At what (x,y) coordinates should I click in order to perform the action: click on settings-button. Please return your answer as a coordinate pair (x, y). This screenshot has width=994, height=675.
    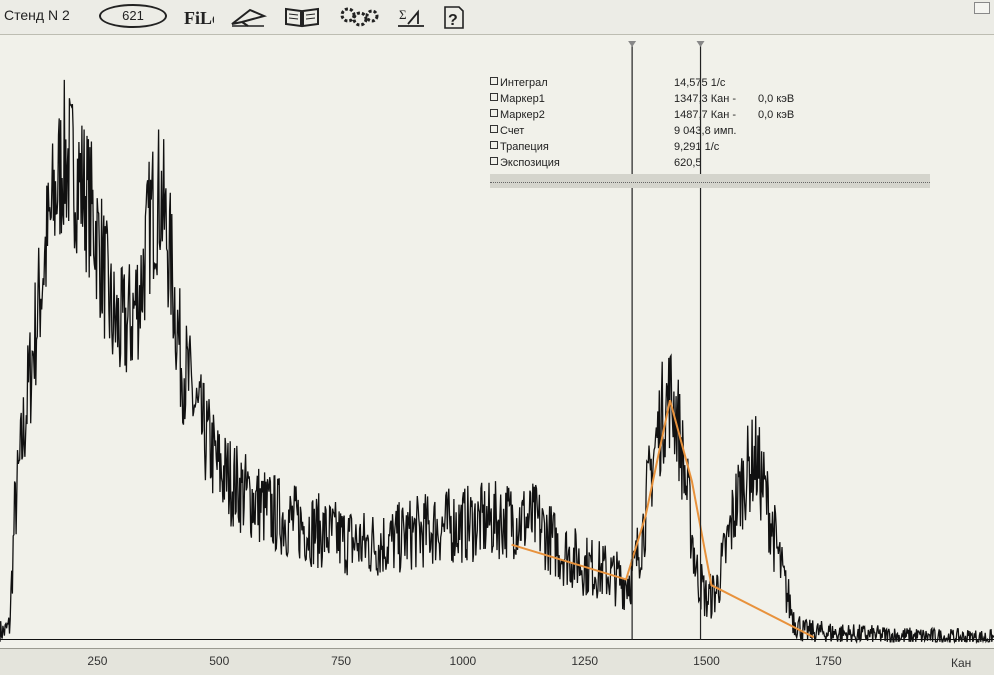
    Looking at the image, I should click on (358, 17).